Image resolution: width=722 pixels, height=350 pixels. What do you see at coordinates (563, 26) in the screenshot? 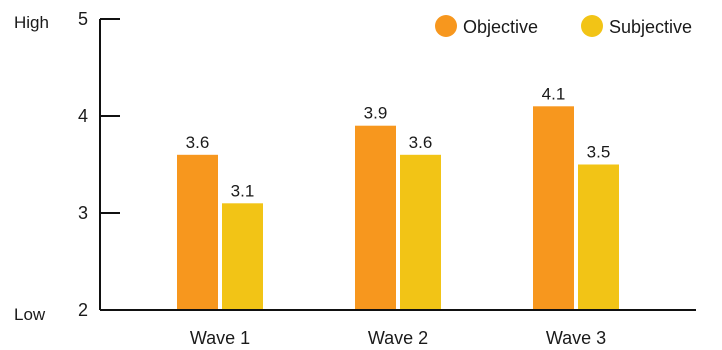
I see `legend: Objective Subjective` at bounding box center [563, 26].